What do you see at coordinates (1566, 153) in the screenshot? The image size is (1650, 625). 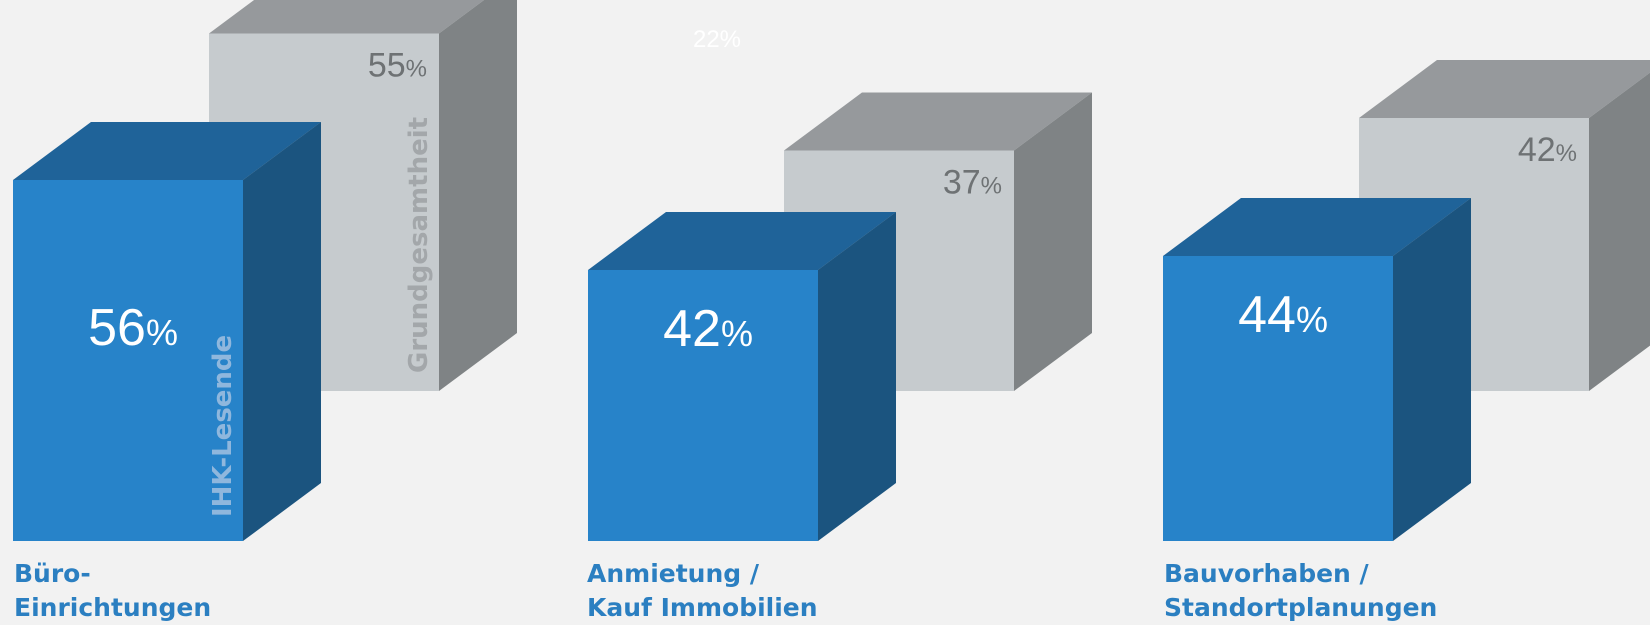 I see `gray-value-label-2-unit: %` at bounding box center [1566, 153].